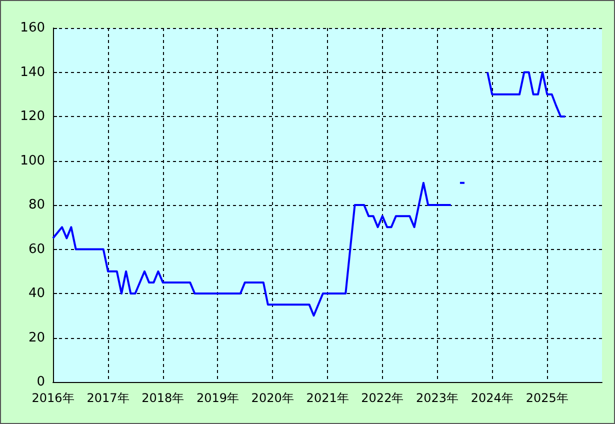 Image resolution: width=615 pixels, height=424 pixels. What do you see at coordinates (217, 398) in the screenshot?
I see `x-tick-label: 2019年` at bounding box center [217, 398].